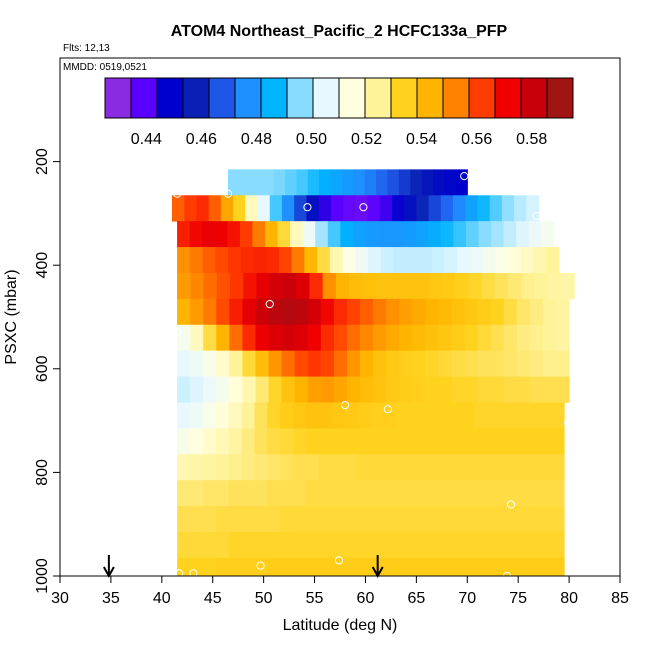 This screenshot has height=650, width=650. Describe the element at coordinates (201, 139) in the screenshot. I see `colorbar-tick-label: 0.46` at that location.